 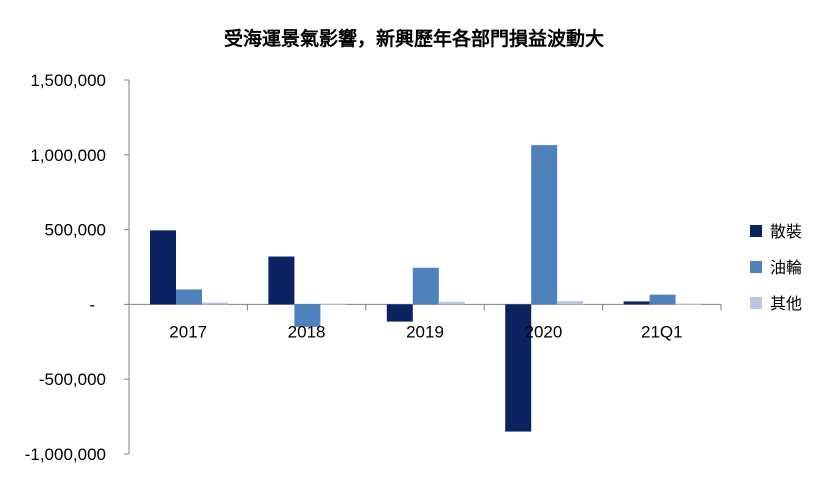 What do you see at coordinates (72, 379) in the screenshot?
I see `y-tick-label: -500,000` at bounding box center [72, 379].